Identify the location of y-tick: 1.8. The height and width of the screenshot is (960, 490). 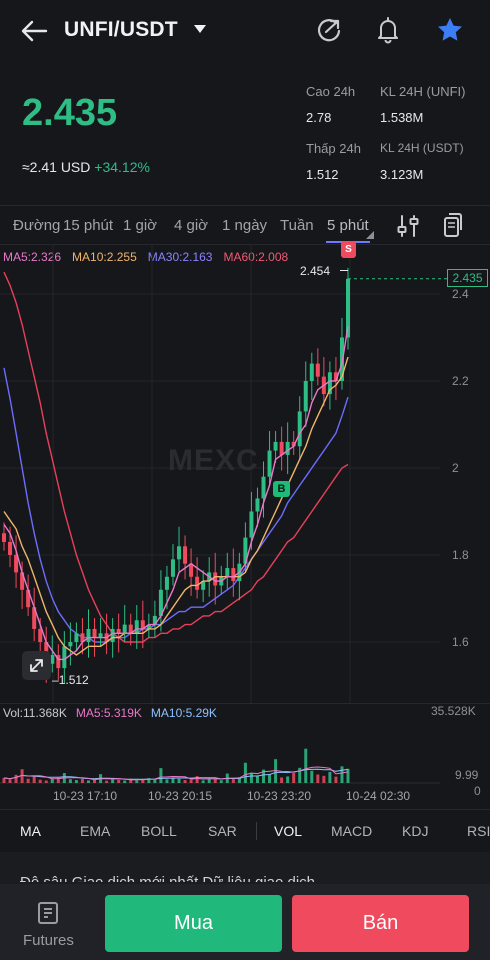
(460, 555).